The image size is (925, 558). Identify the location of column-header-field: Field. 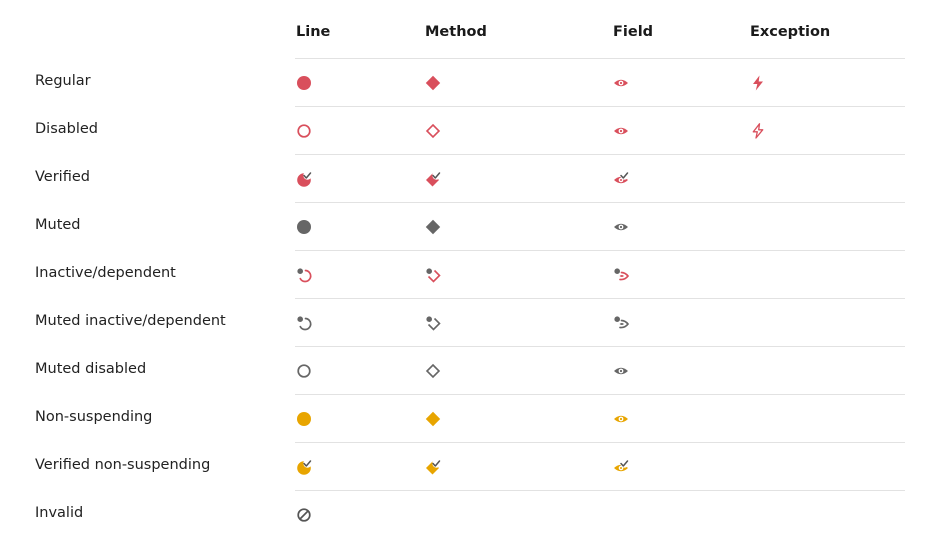
(633, 32).